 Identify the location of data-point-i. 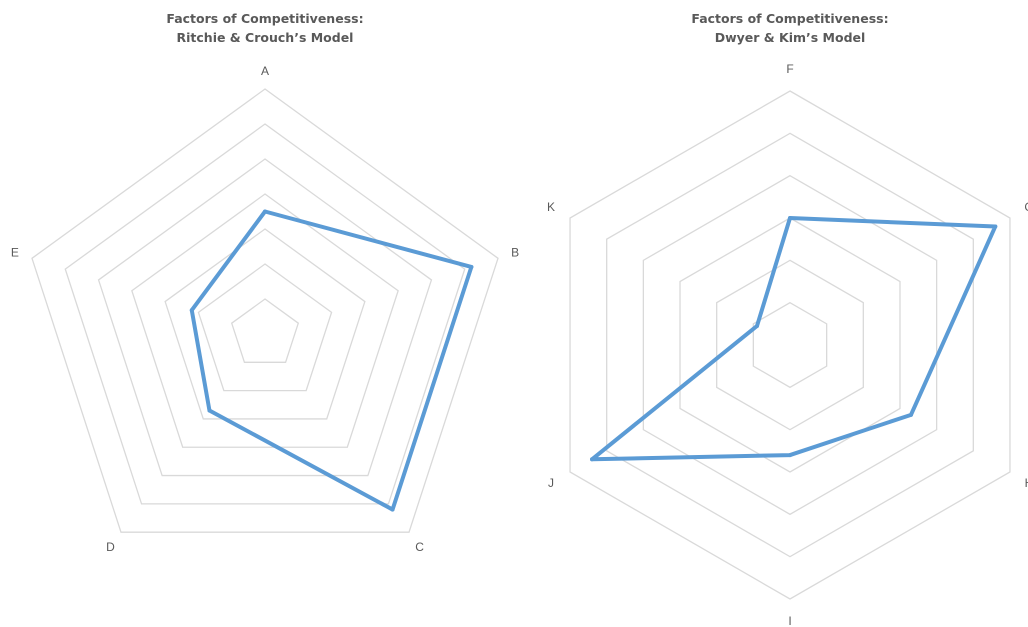
(790, 455).